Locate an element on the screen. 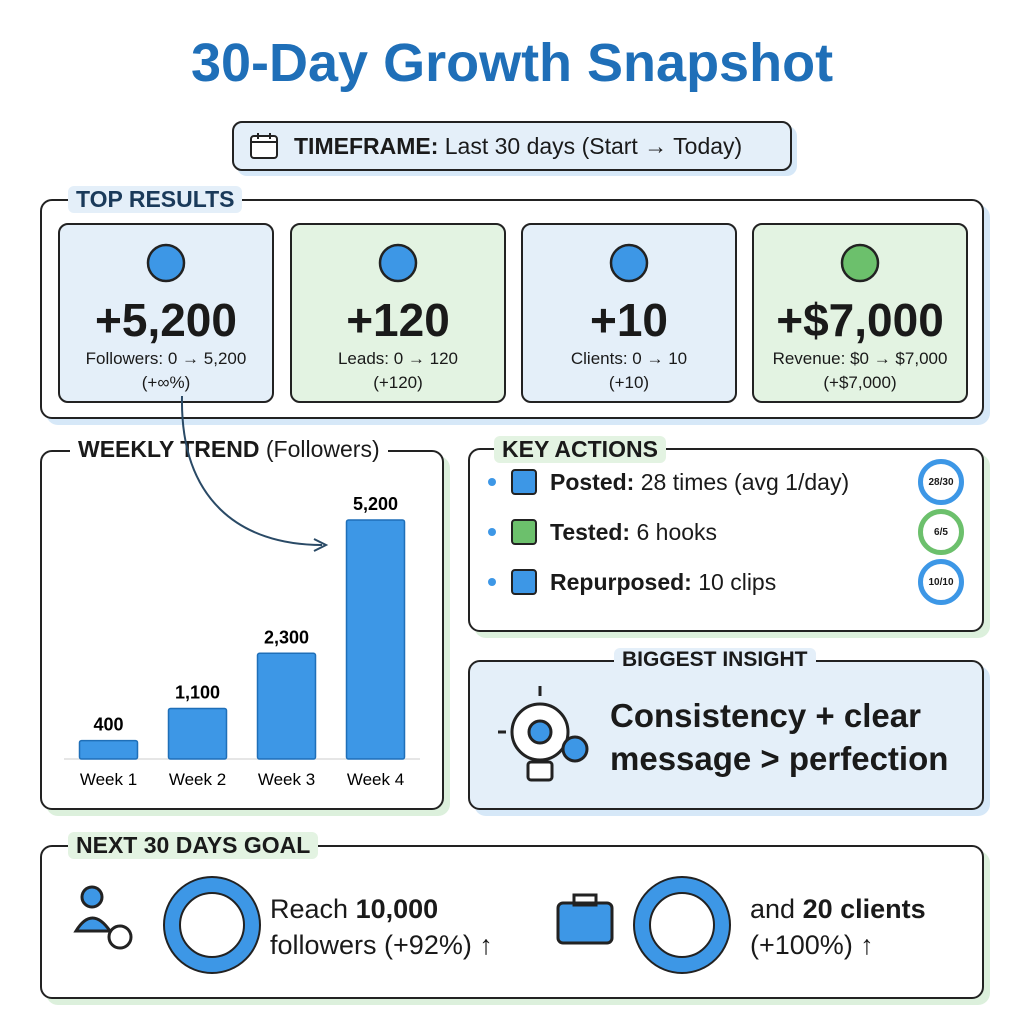 The height and width of the screenshot is (1024, 1024). card-label-name: Followers: is located at coordinates (124, 358).